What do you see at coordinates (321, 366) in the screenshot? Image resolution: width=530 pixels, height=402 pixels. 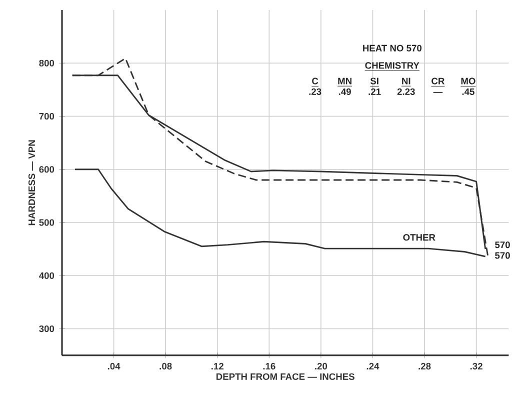 I see `x-tick-label: .20` at bounding box center [321, 366].